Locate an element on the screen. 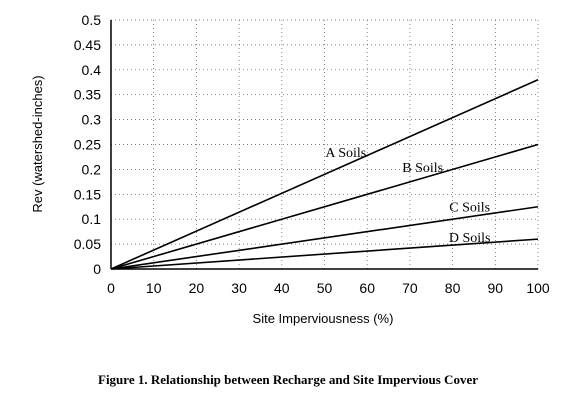 This screenshot has width=576, height=406. series-label: A Soils is located at coordinates (345, 153).